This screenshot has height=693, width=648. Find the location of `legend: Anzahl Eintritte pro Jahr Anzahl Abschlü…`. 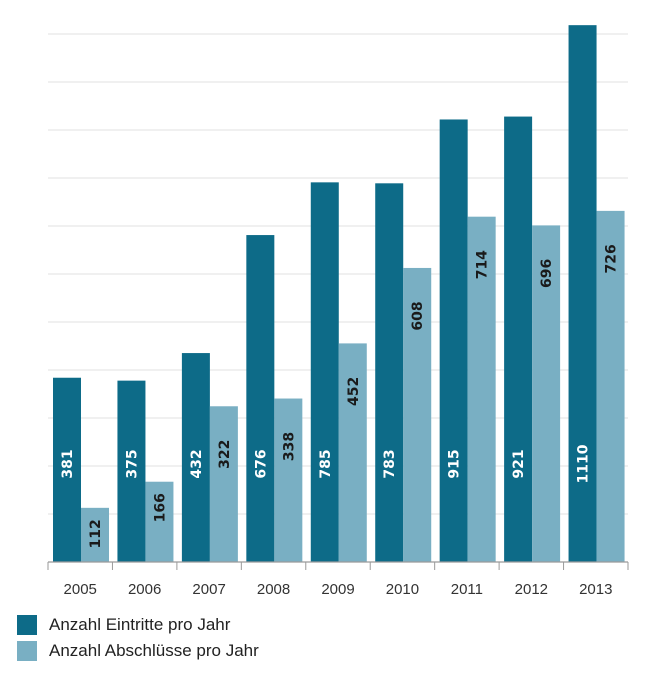

legend: Anzahl Eintritte pro Jahr Anzahl Abschlü… is located at coordinates (138, 638).